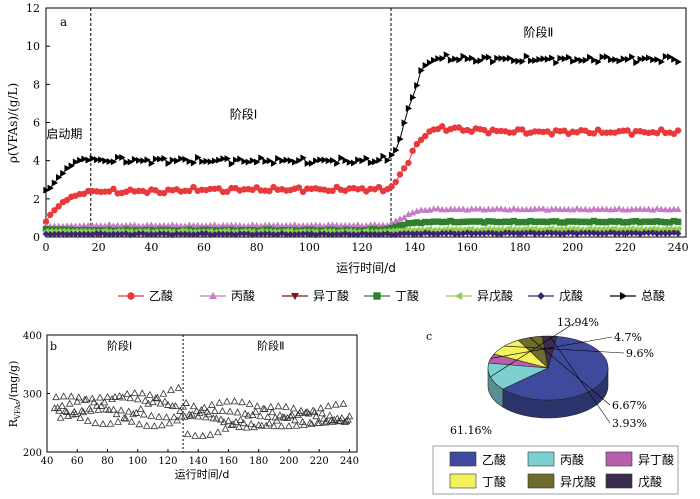  What do you see at coordinates (578, 481) in the screenshot?
I see `pie-legend-label: 异戊酸` at bounding box center [578, 481].